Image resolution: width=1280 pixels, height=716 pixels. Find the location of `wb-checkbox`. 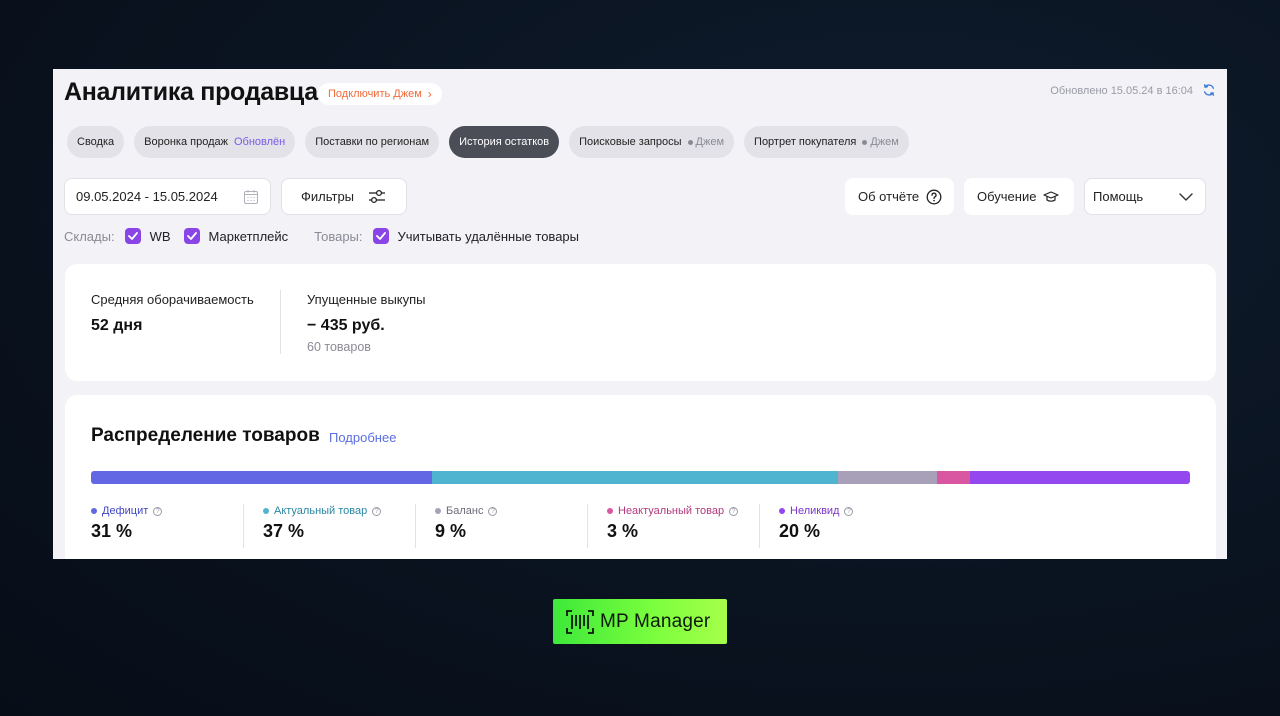

wb-checkbox is located at coordinates (132, 236).